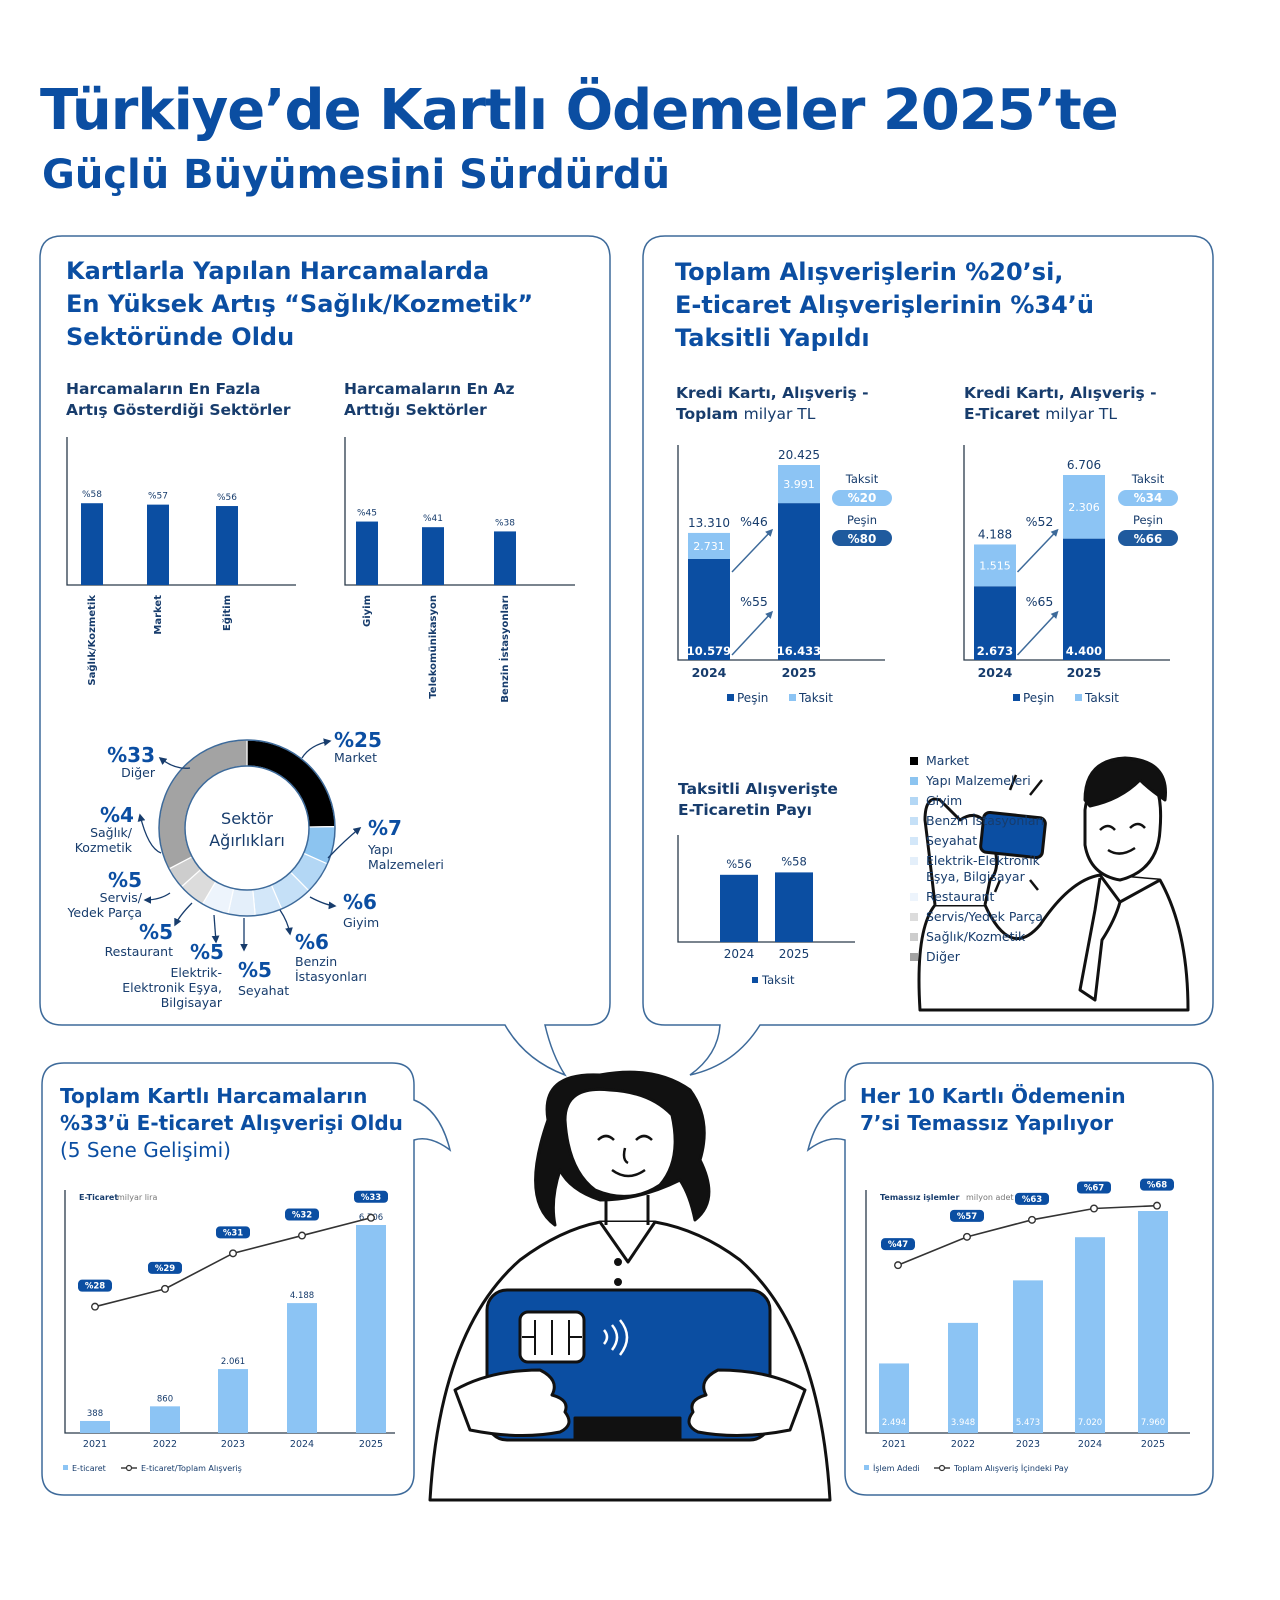 This screenshot has width=1280, height=1600. What do you see at coordinates (983, 868) in the screenshot?
I see `legend-label: Elektrik-Elektronik Eşya, Bilgisayar` at bounding box center [983, 868].